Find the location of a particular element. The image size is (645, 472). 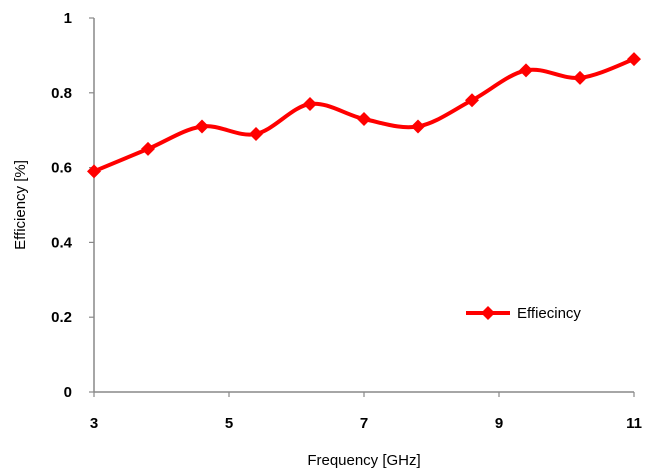

y-tick-label: 0.2 is located at coordinates (61, 317).